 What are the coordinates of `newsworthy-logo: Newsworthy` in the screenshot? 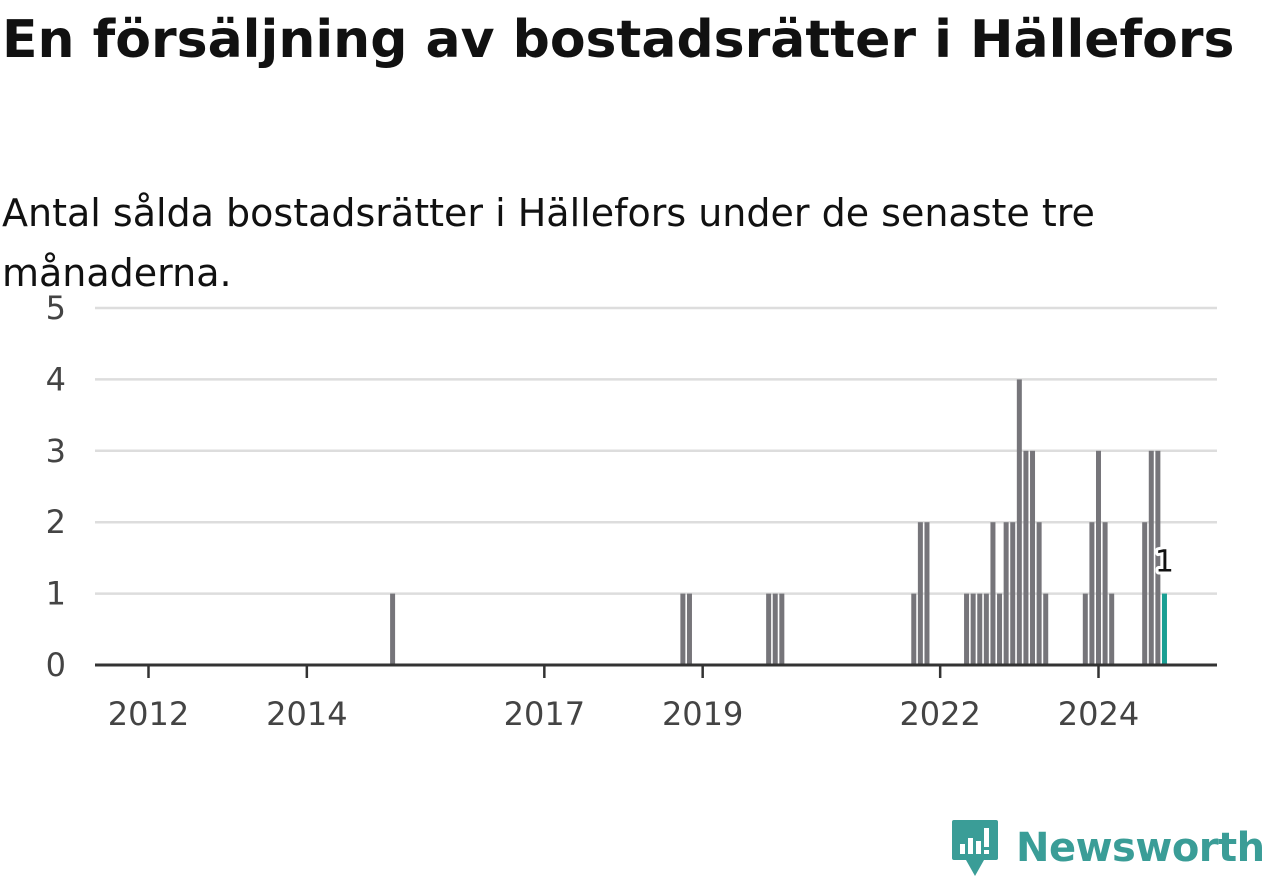 It's located at (1106, 848).